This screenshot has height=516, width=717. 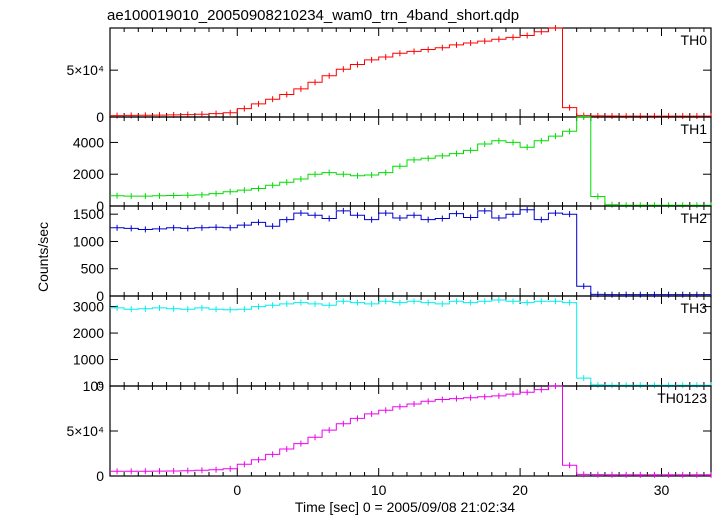 What do you see at coordinates (88, 214) in the screenshot?
I see `y-tick-label: 1500` at bounding box center [88, 214].